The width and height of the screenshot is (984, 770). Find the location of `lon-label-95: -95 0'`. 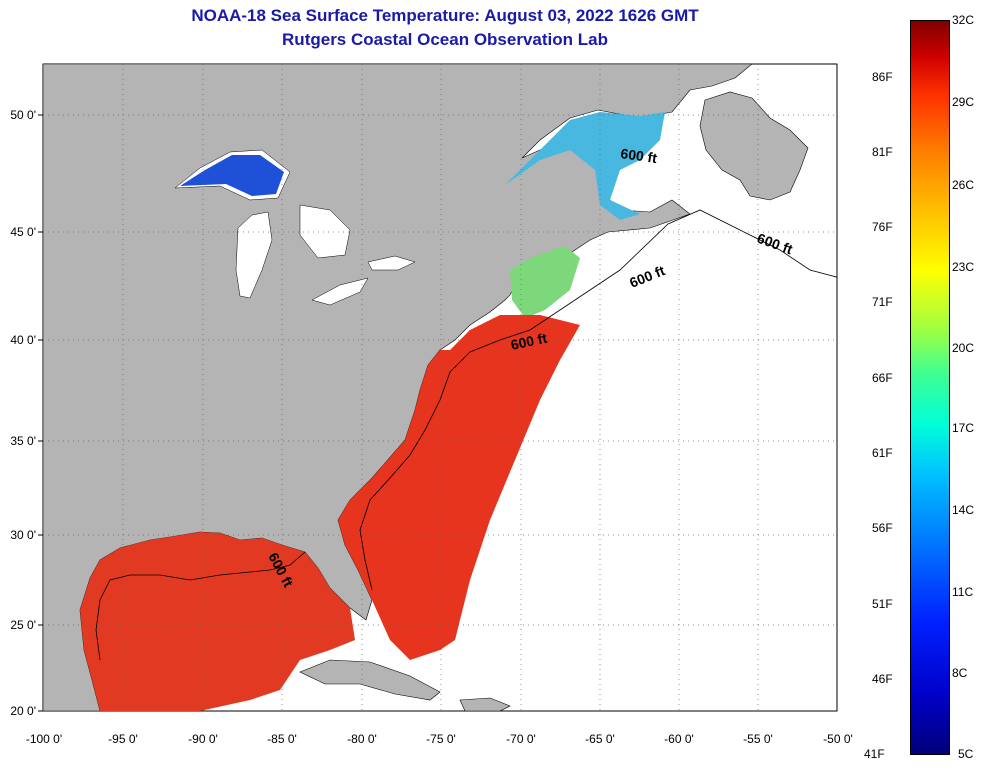

lon-label-95: -95 0' is located at coordinates (123, 739).